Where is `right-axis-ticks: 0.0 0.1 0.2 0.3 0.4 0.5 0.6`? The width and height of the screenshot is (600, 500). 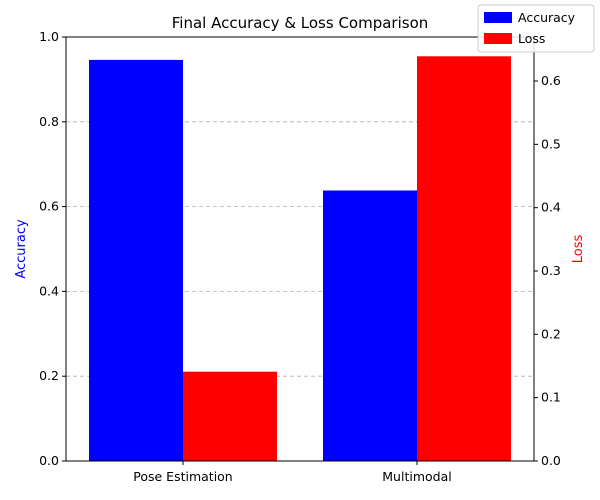 right-axis-ticks: 0.0 0.1 0.2 0.3 0.4 0.5 0.6 is located at coordinates (547, 270).